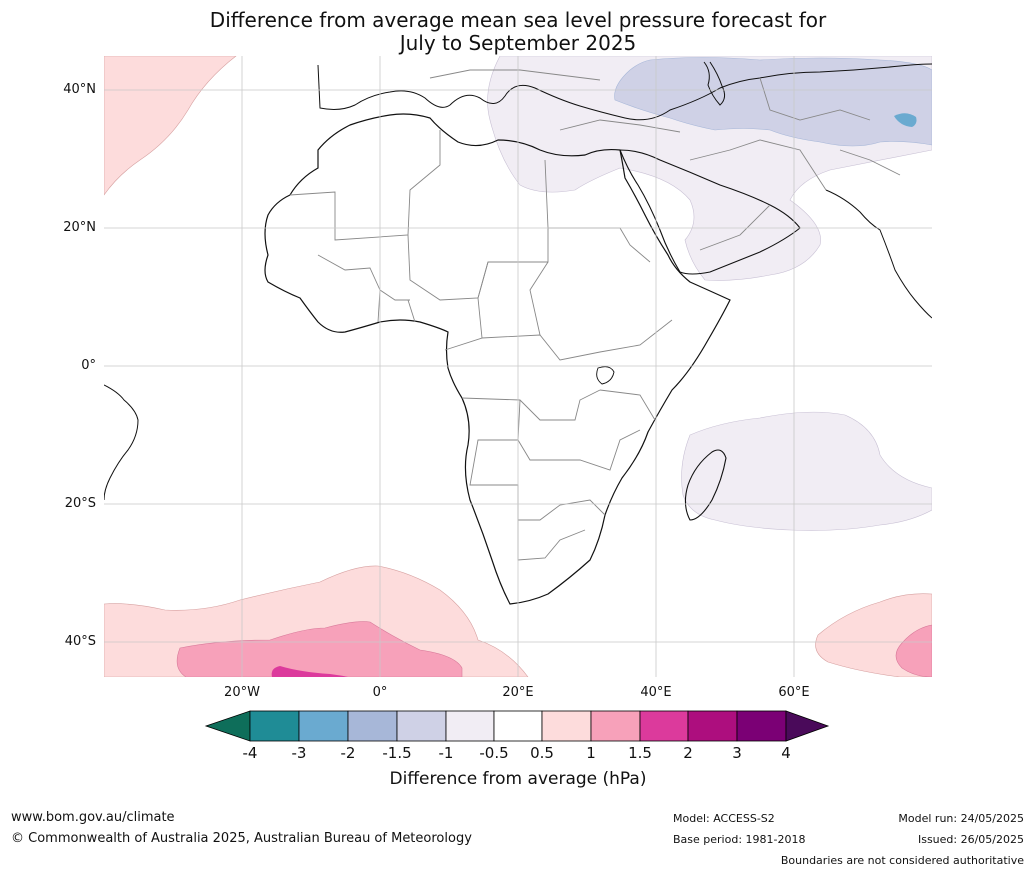  I want to click on website-link: www.bom.gov.au/climate, so click(93, 817).